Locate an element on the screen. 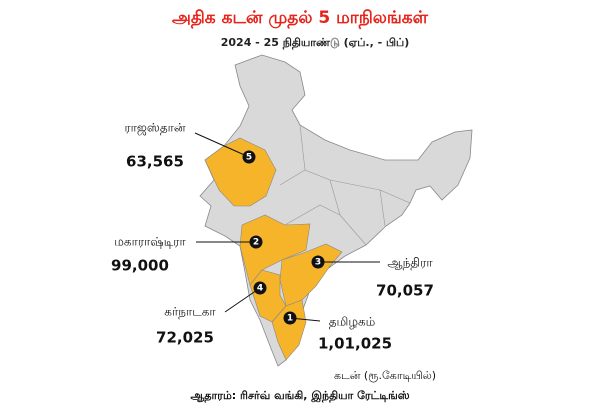  rank: 4 is located at coordinates (260, 289).